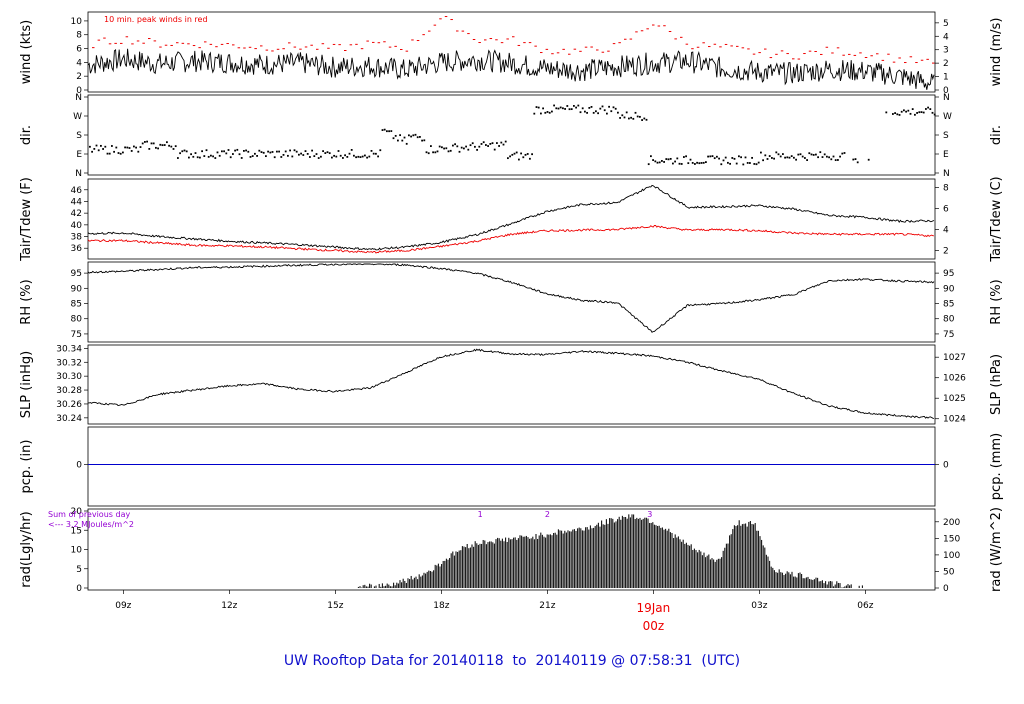 Image resolution: width=1024 pixels, height=704 pixels. What do you see at coordinates (946, 174) in the screenshot?
I see `dir-right-tick-label: N` at bounding box center [946, 174].